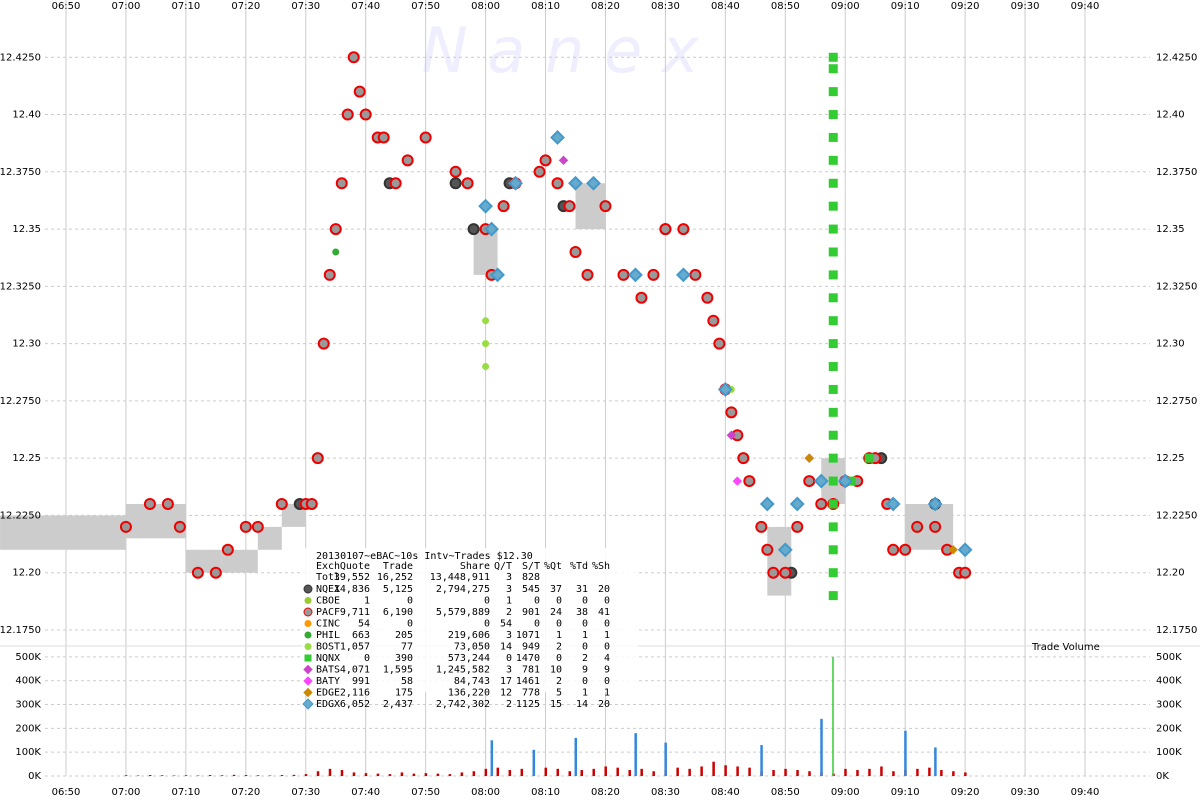 This screenshot has width=1200, height=800. Describe the element at coordinates (328, 681) in the screenshot. I see `legend-name: BATY` at that location.